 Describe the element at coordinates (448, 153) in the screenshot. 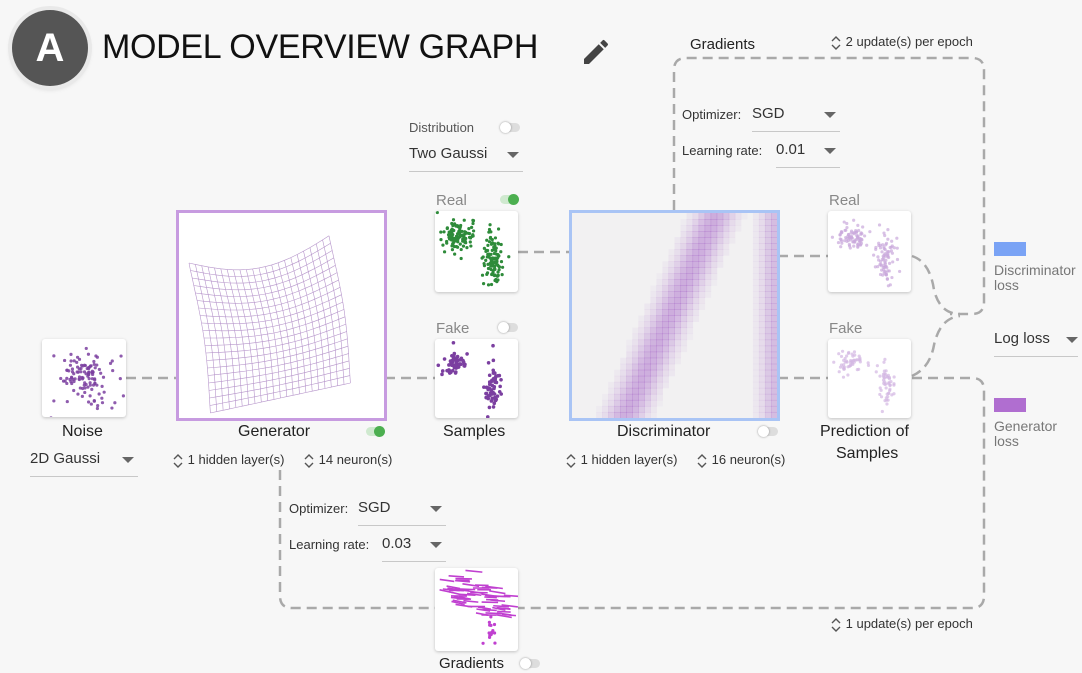

I see `distribution-value: Two Gaussi` at that location.